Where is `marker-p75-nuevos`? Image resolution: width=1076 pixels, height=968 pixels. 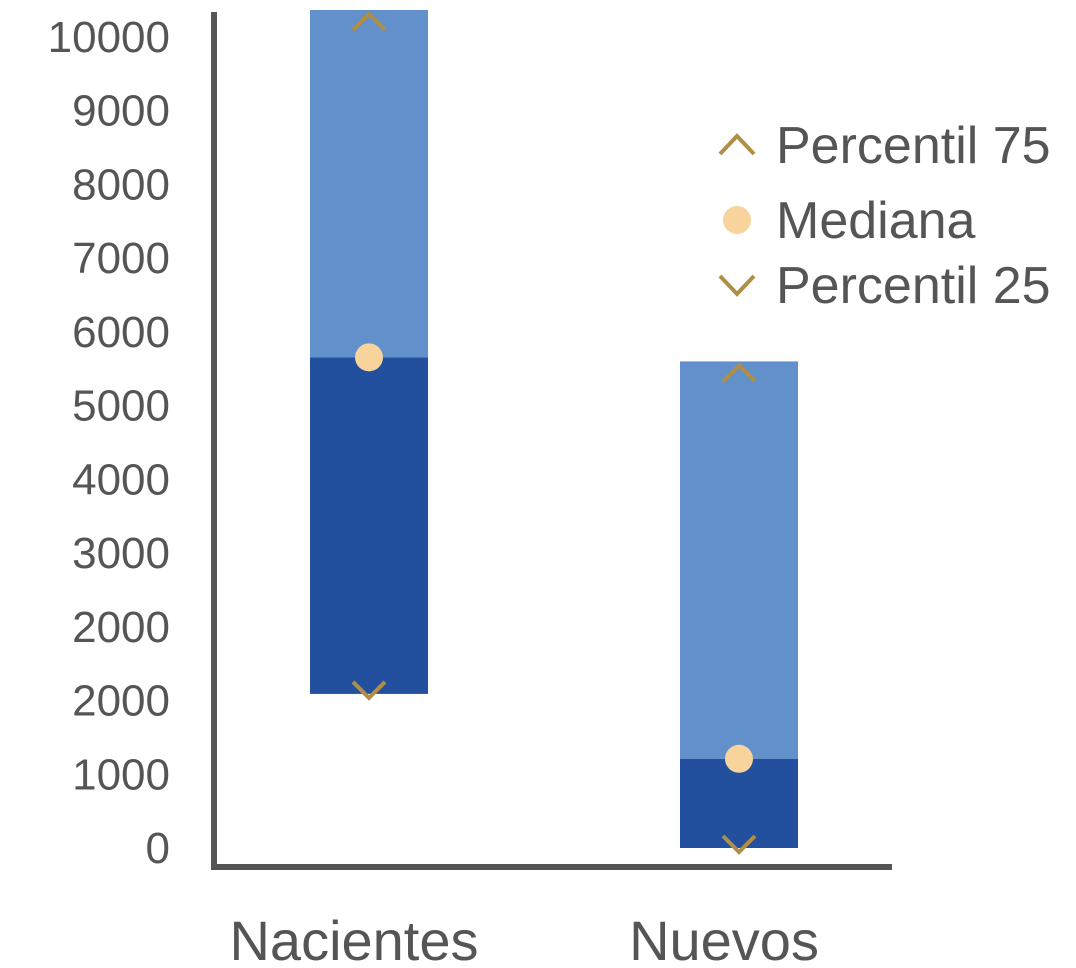
marker-p75-nuevos is located at coordinates (739, 372).